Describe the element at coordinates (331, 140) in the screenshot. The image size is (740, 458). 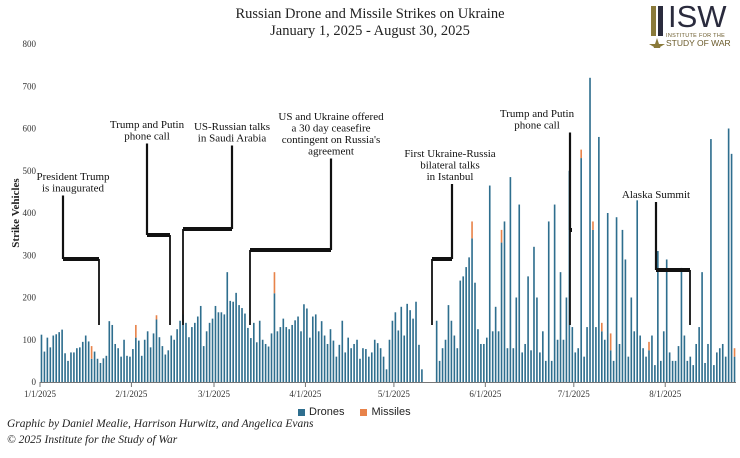
I see `annotation-label: contingent on Russia's` at that location.